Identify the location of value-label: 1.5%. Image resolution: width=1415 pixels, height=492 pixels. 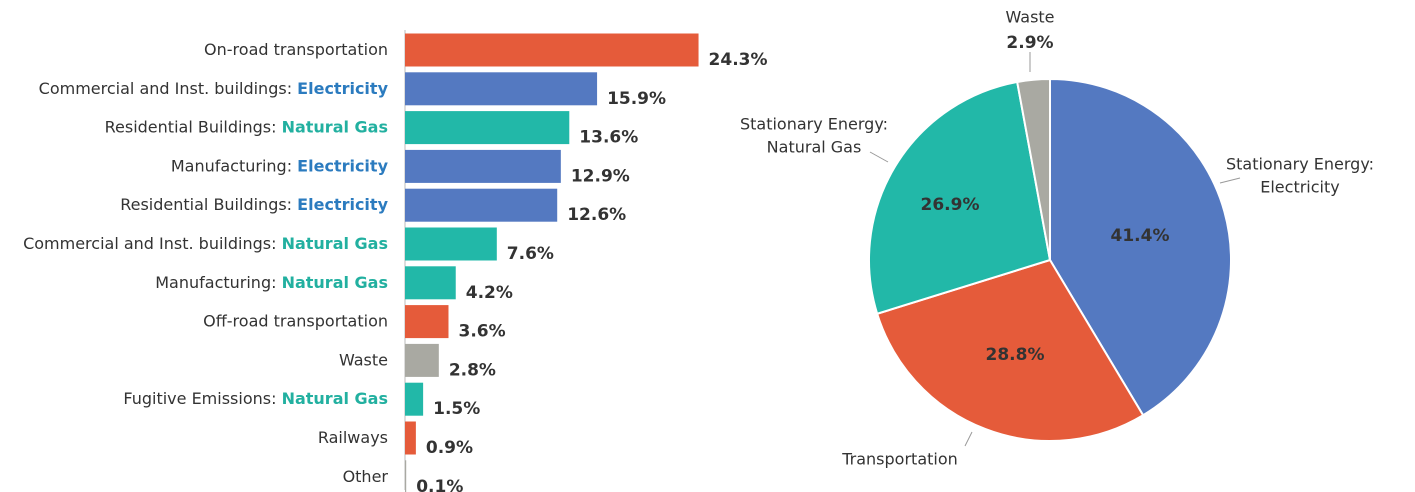
(456, 409).